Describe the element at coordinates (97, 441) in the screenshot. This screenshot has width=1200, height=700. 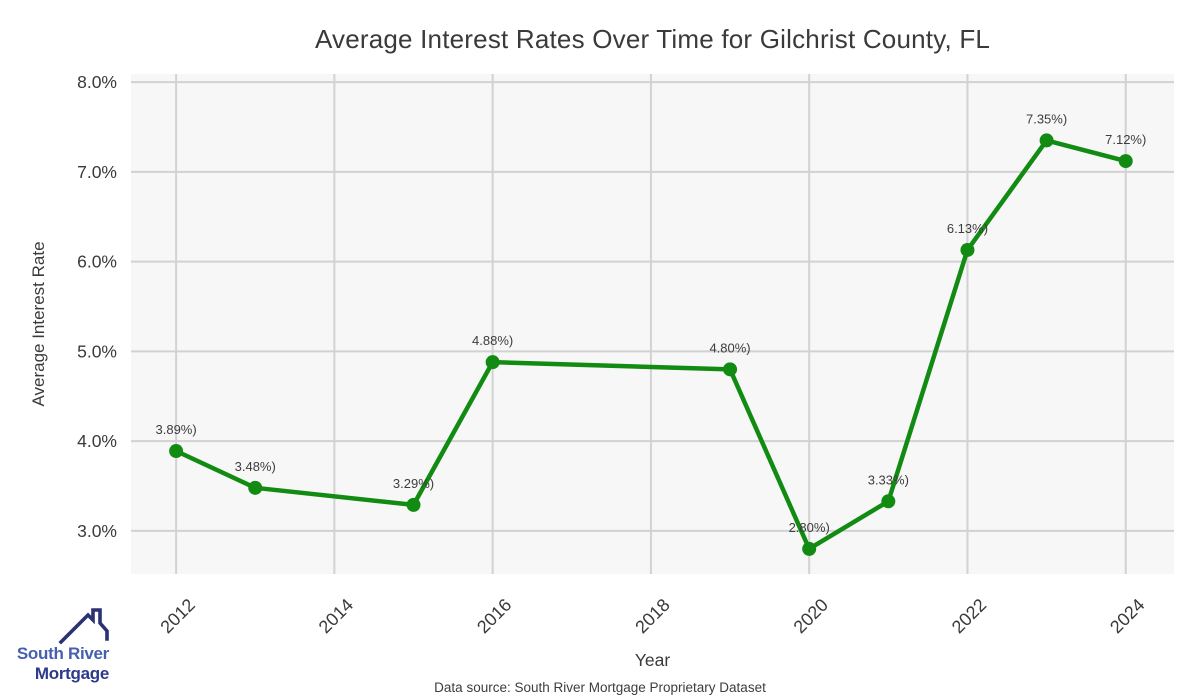
I see `y-tick-label: 4.0%` at that location.